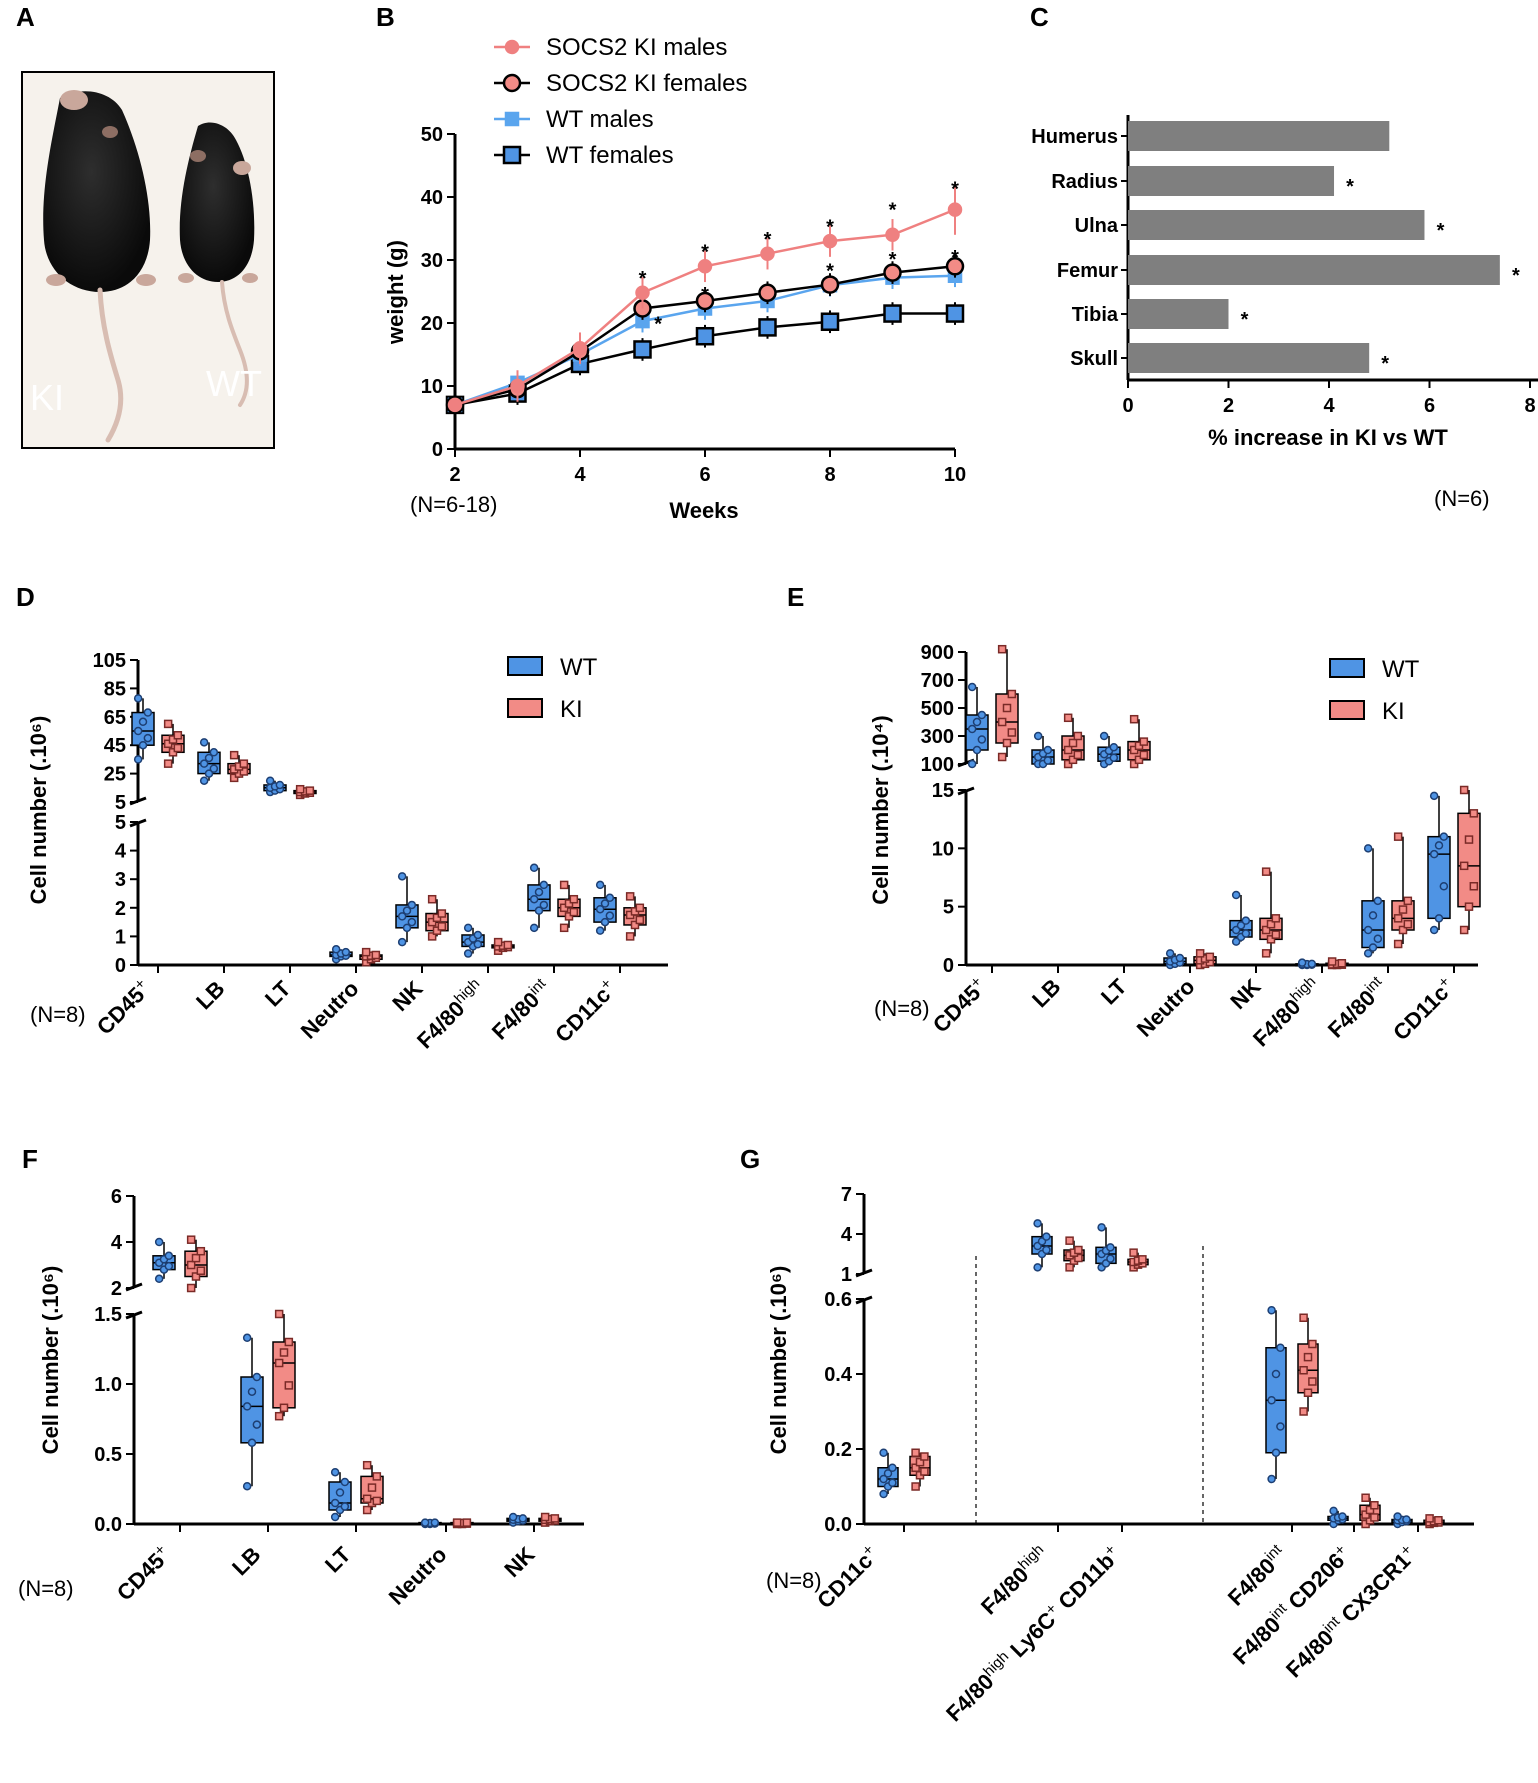 This screenshot has width=1538, height=1783. What do you see at coordinates (1074, 137) in the screenshot?
I see `category-label: Humerus` at bounding box center [1074, 137].